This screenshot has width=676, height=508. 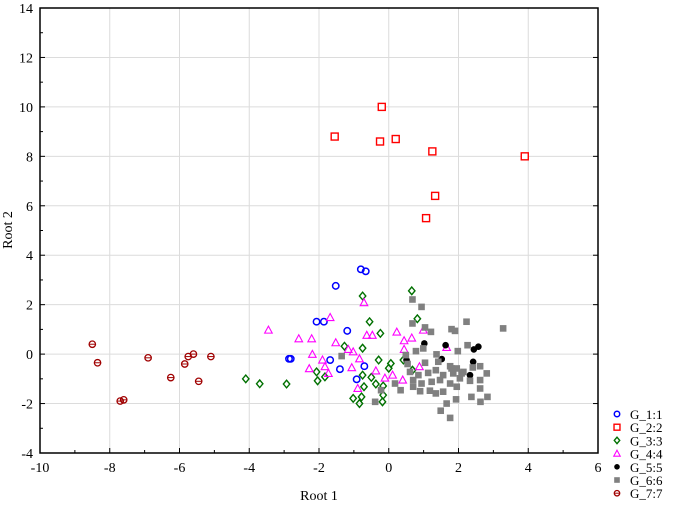 I want to click on legend-item: G_7:7, so click(x=638, y=493).